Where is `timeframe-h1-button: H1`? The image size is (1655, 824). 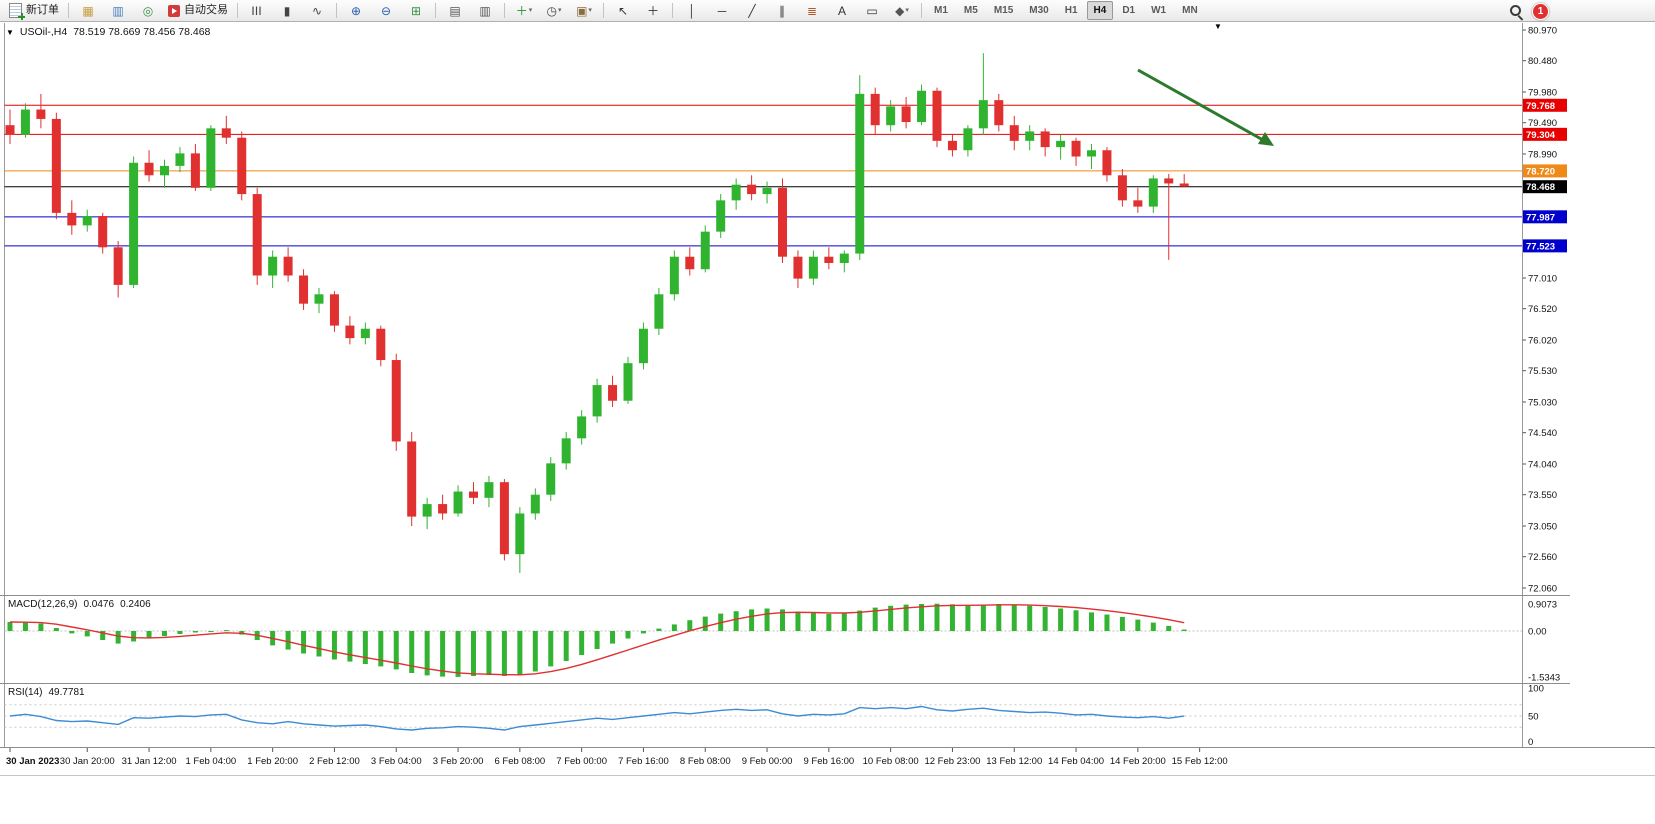
timeframe-h1-button: H1 is located at coordinates (1071, 10).